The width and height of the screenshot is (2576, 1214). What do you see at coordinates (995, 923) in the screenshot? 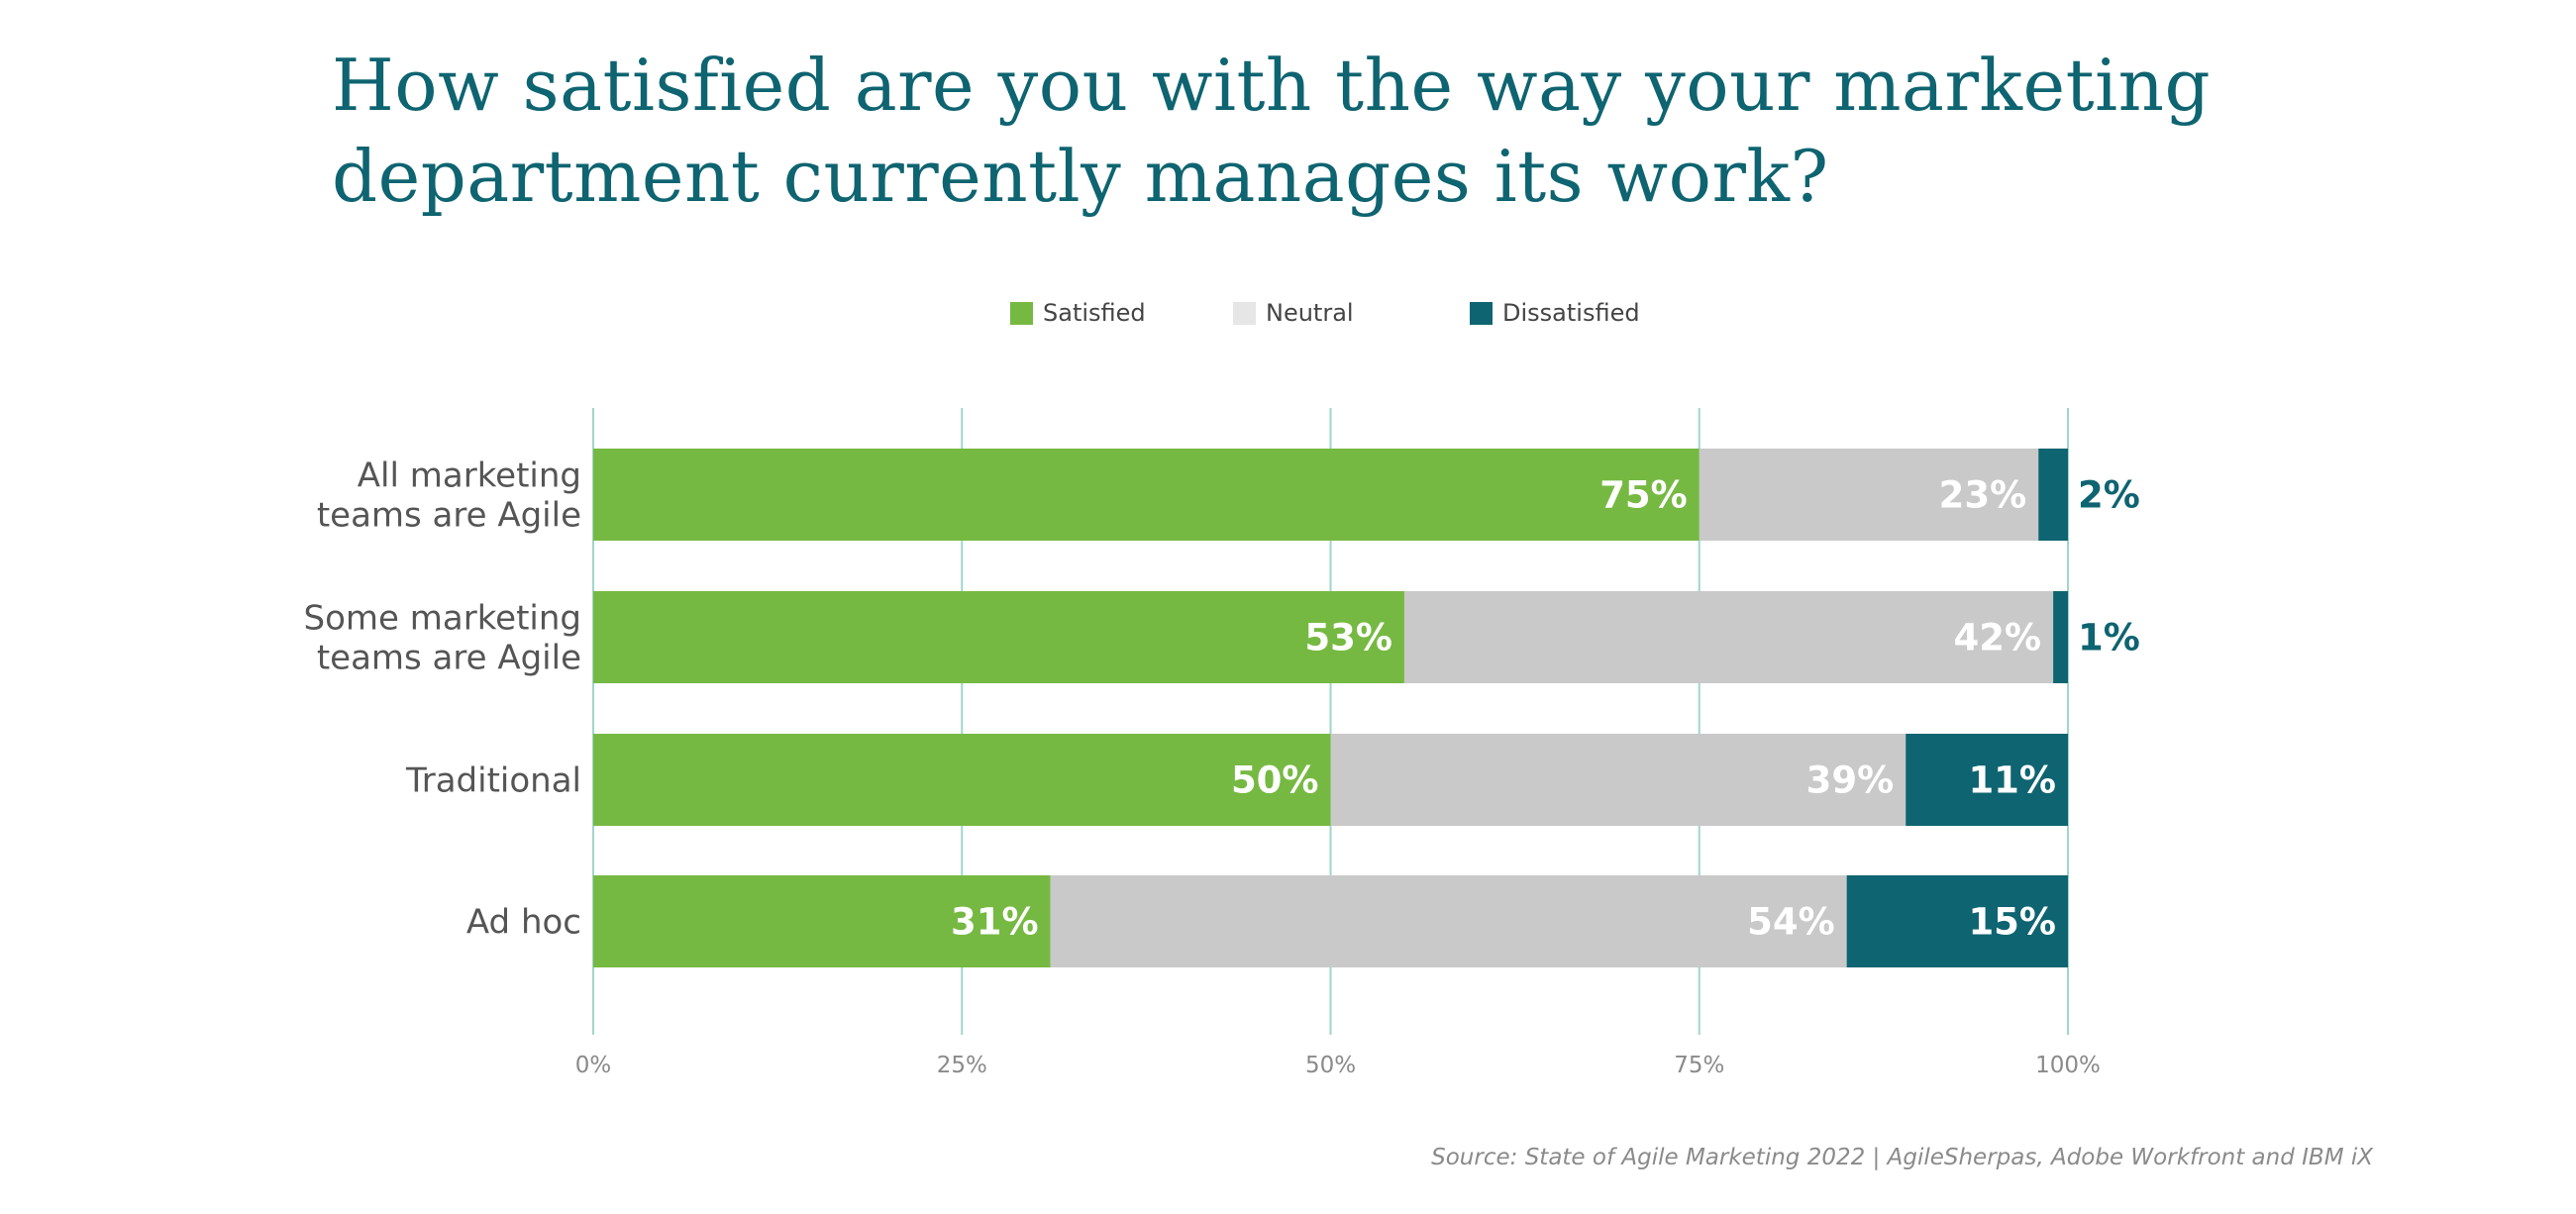
I see `data-label-satisfied-3: 31%` at bounding box center [995, 923].